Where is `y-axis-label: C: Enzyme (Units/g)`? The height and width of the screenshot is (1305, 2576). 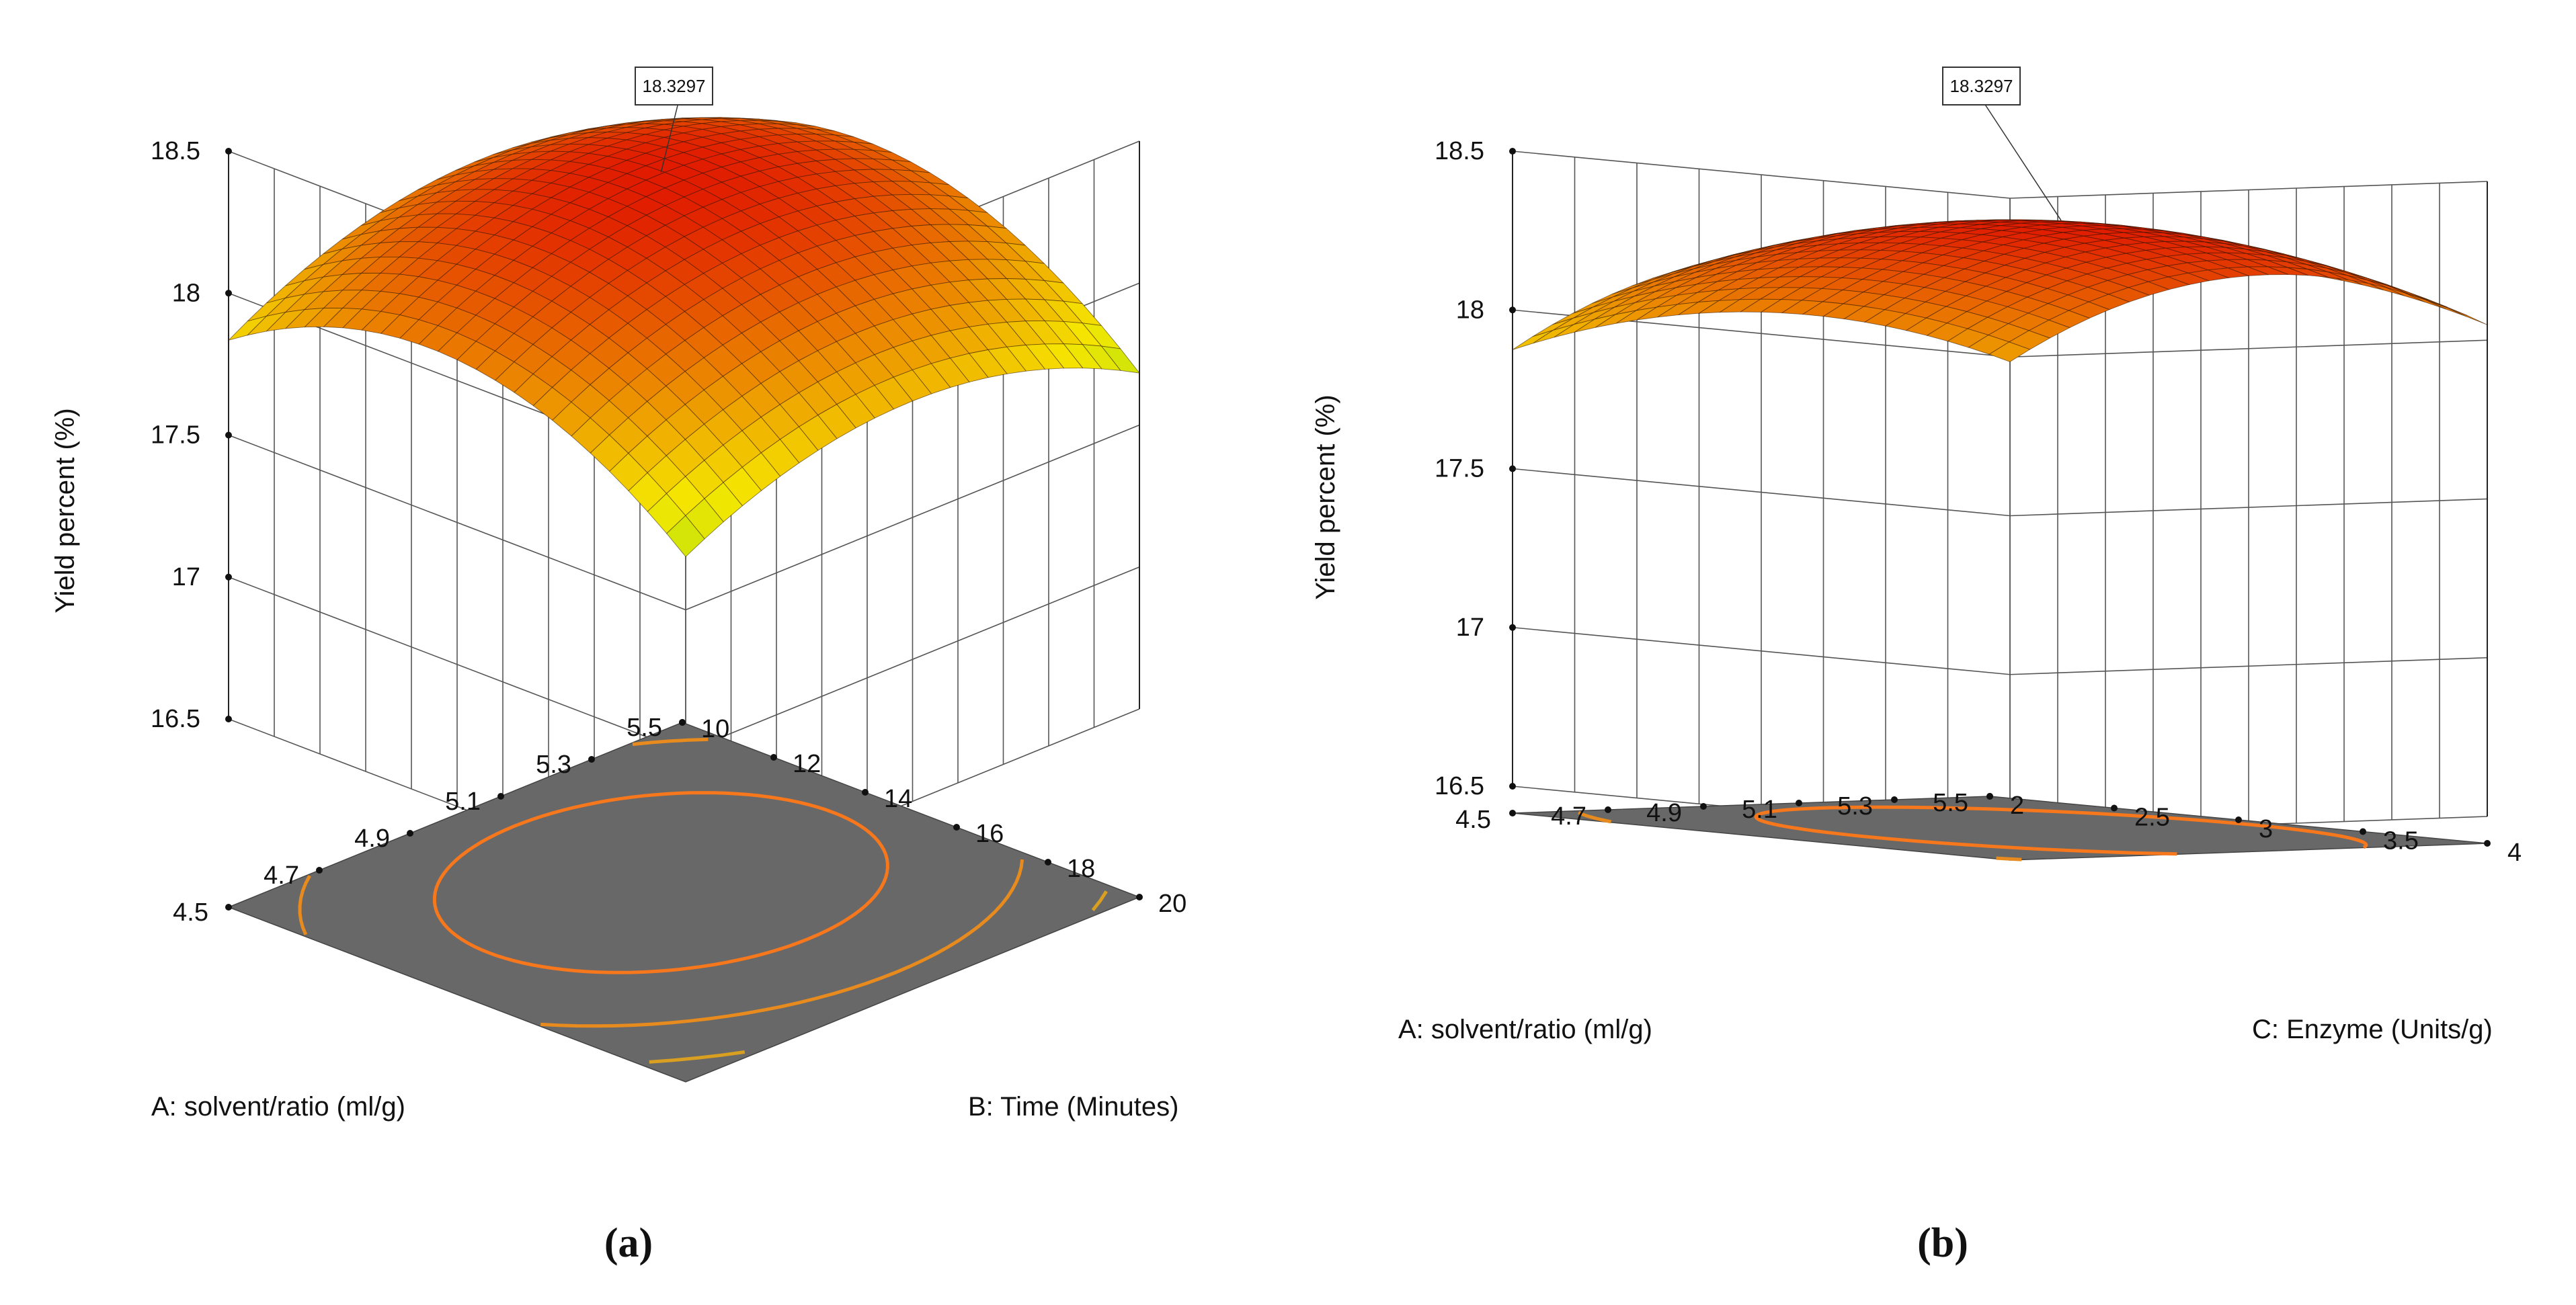
y-axis-label: C: Enzyme (Units/g) is located at coordinates (2372, 1029).